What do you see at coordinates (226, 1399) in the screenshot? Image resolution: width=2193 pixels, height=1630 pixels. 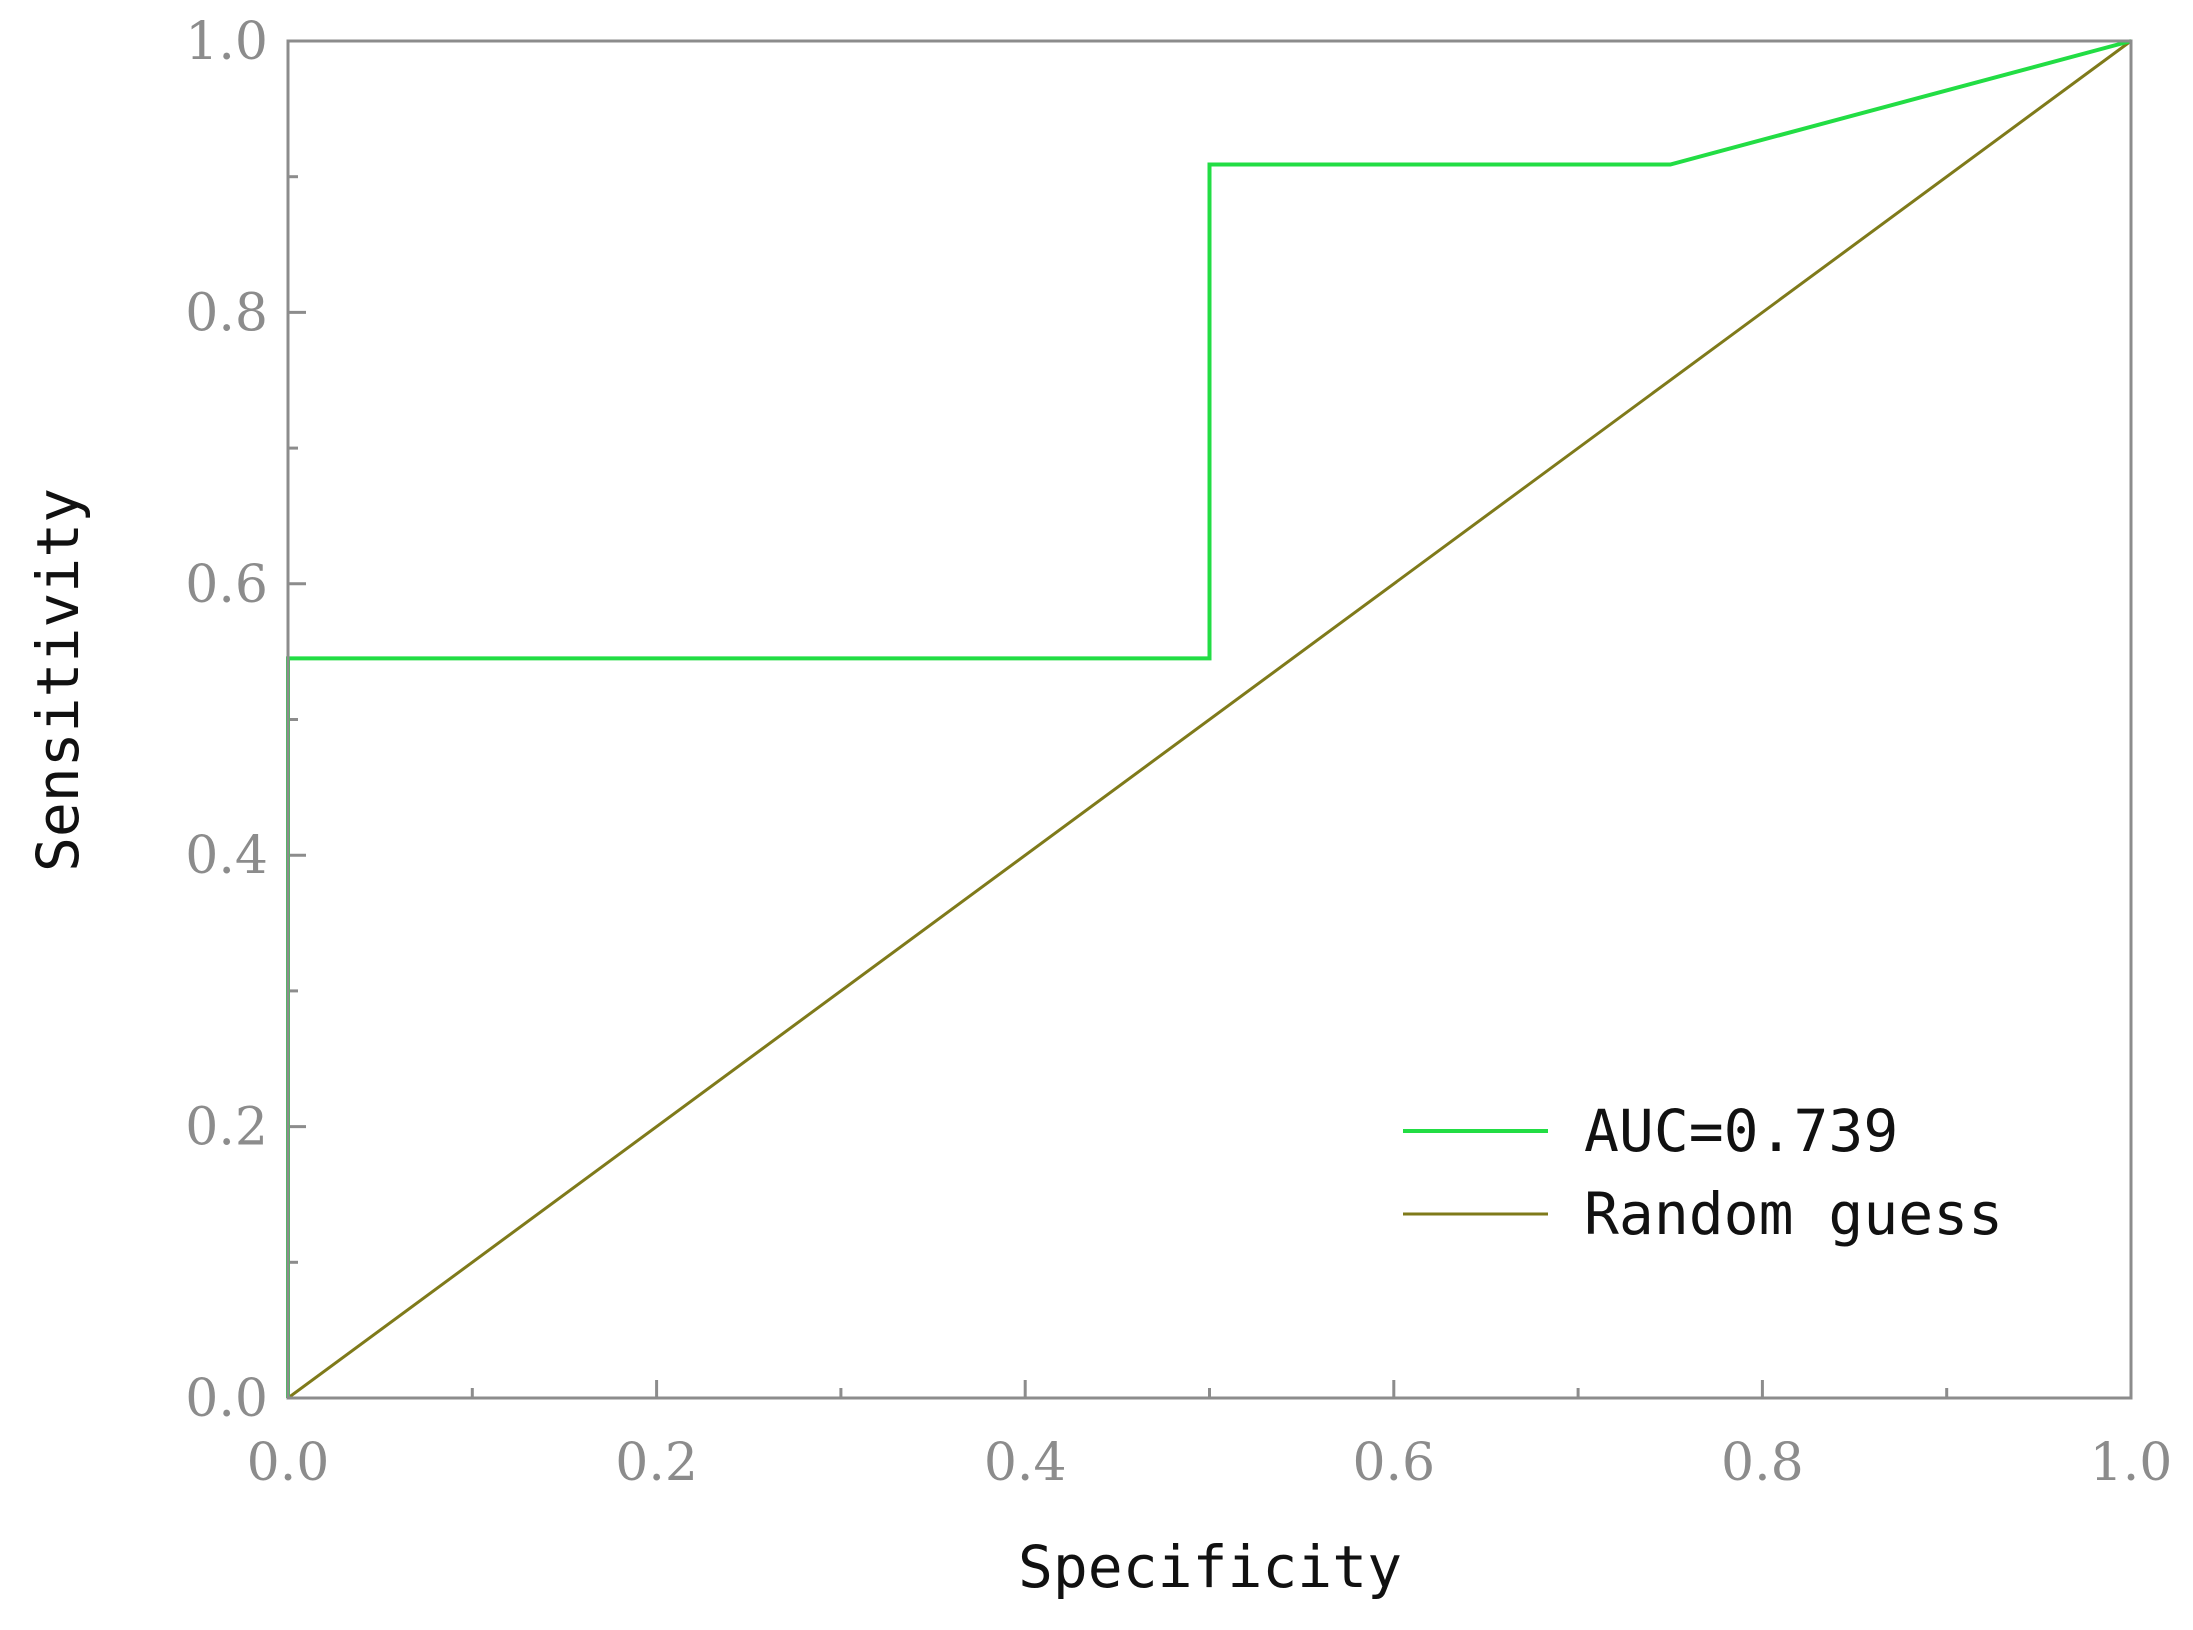 I see `y-tick-label: 0.0` at bounding box center [226, 1399].